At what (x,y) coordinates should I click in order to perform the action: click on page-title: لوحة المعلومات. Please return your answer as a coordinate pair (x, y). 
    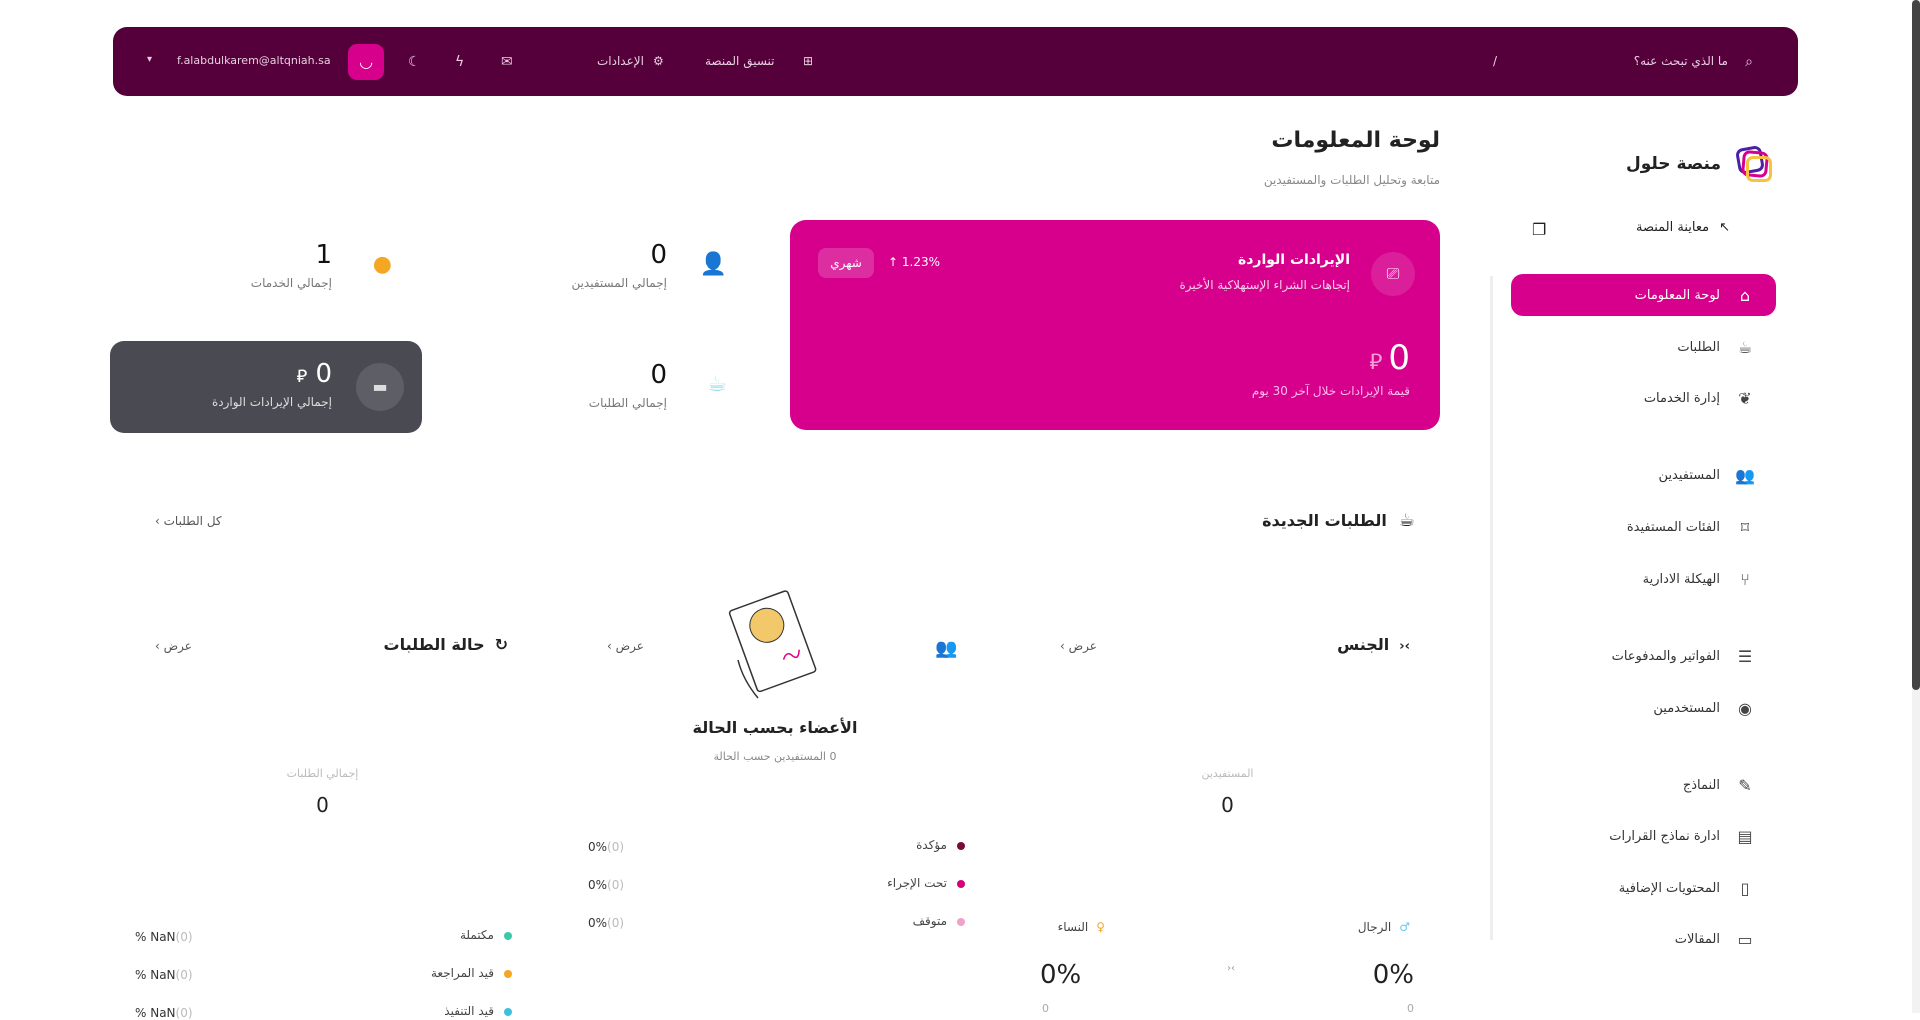
    Looking at the image, I should click on (1355, 140).